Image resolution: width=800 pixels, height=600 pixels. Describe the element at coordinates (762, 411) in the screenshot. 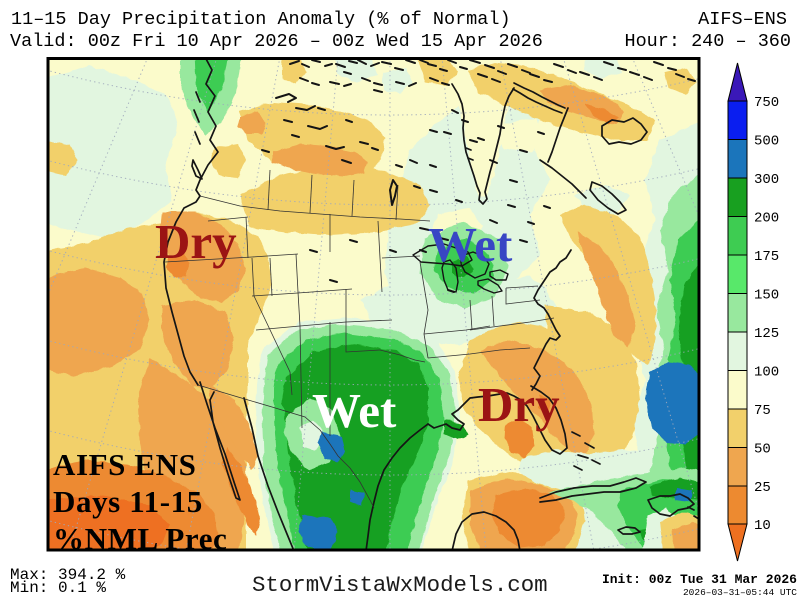

I see `svg-text: 75` at that location.